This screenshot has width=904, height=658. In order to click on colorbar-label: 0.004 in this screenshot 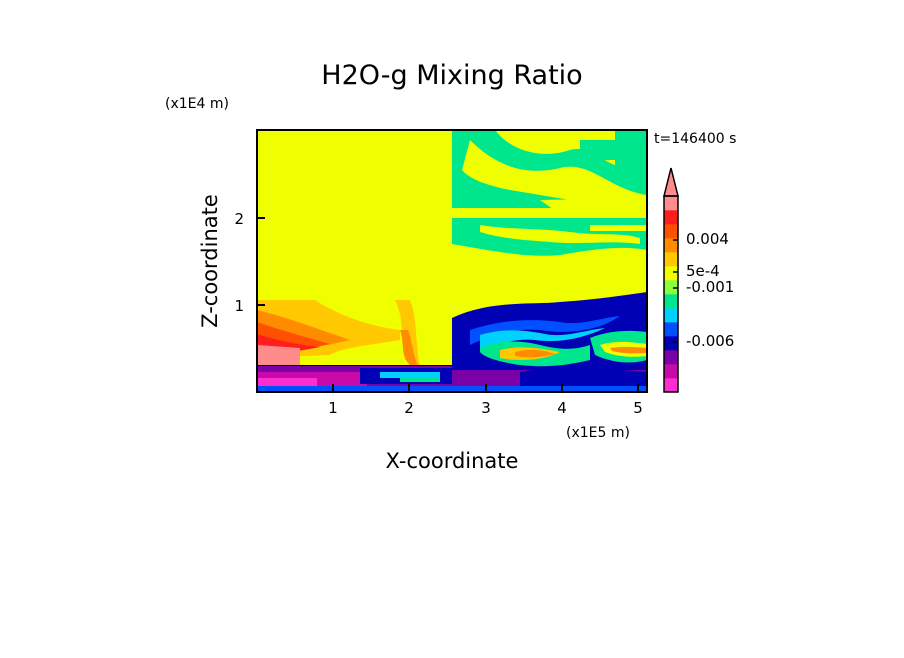, I will do `click(707, 239)`.